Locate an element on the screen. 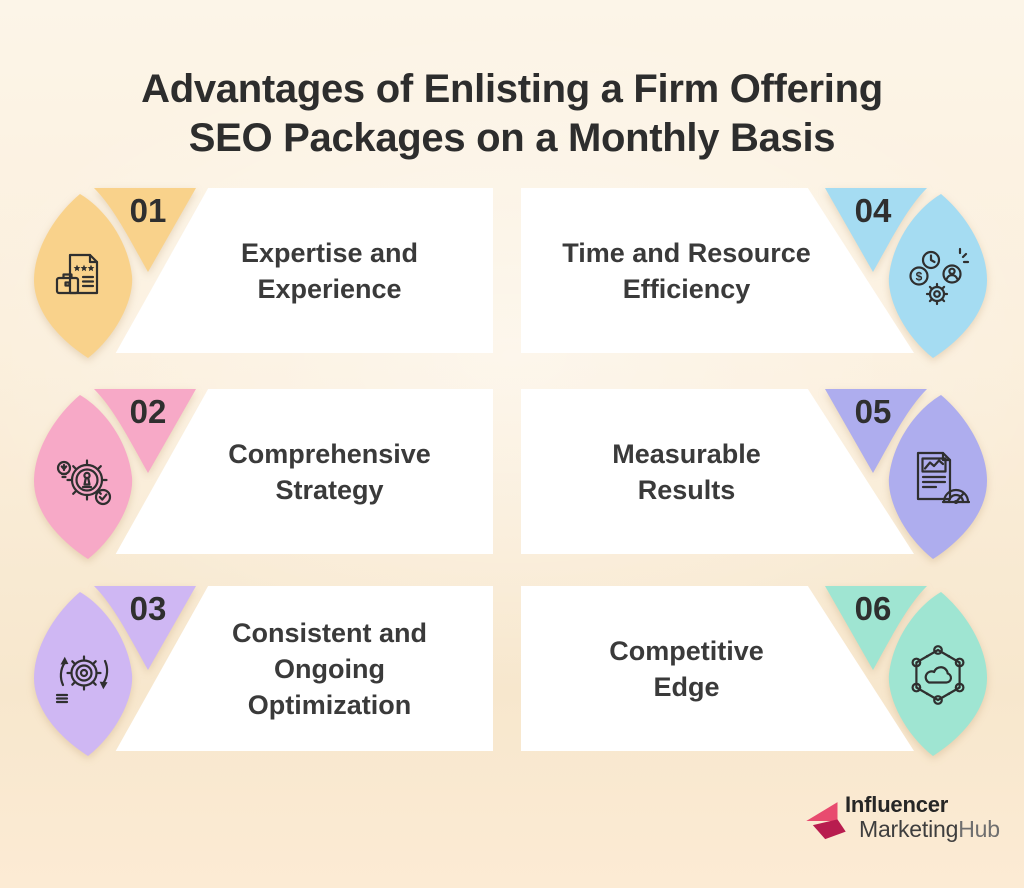 The image size is (1024, 888). brand-hub: Hub is located at coordinates (979, 829).